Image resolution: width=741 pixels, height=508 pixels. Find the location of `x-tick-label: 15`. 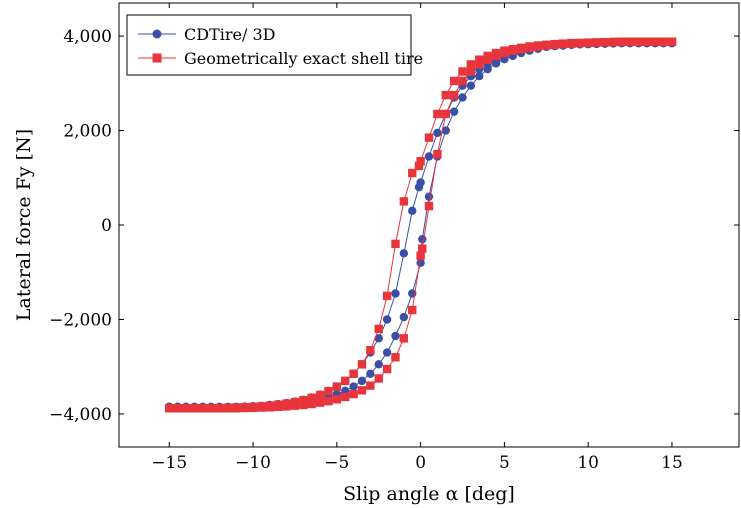

x-tick-label: 15 is located at coordinates (672, 463).